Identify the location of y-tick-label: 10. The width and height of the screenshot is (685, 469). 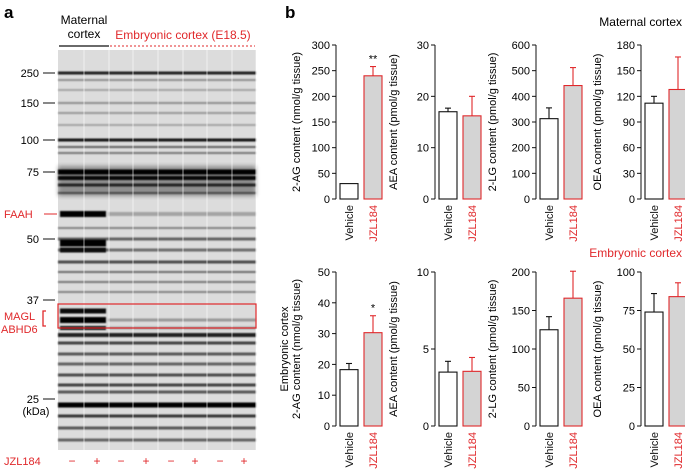
(423, 149).